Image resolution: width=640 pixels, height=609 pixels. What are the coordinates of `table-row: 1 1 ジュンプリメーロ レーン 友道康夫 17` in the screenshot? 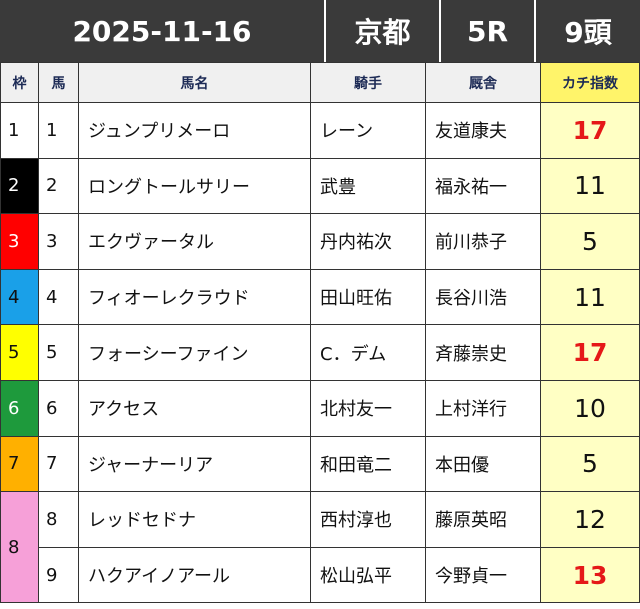 It's located at (320, 130).